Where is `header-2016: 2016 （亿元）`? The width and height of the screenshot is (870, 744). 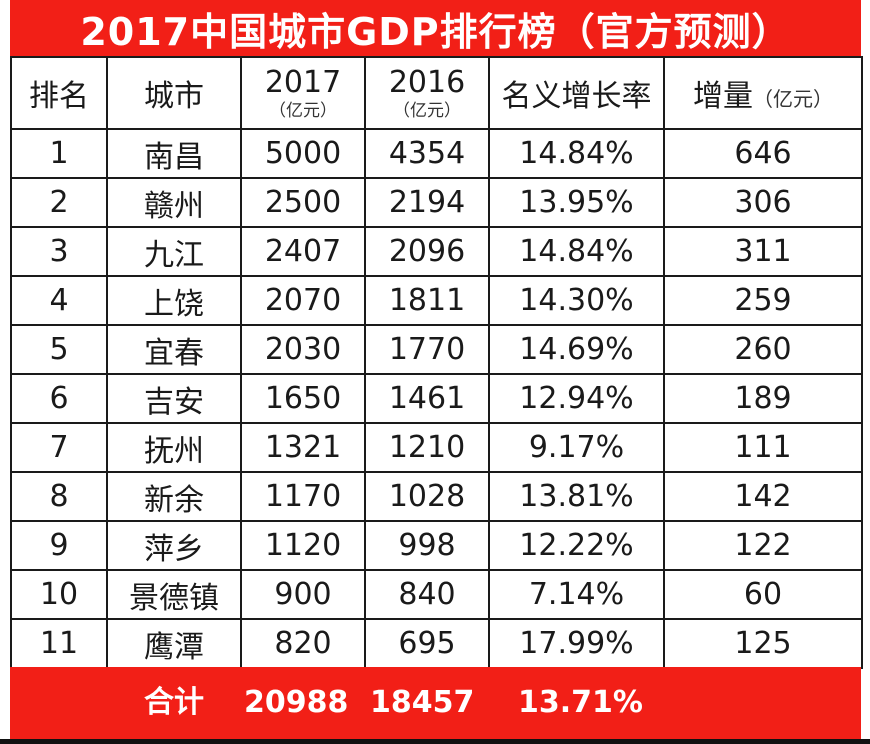 header-2016: 2016 （亿元） is located at coordinates (427, 93).